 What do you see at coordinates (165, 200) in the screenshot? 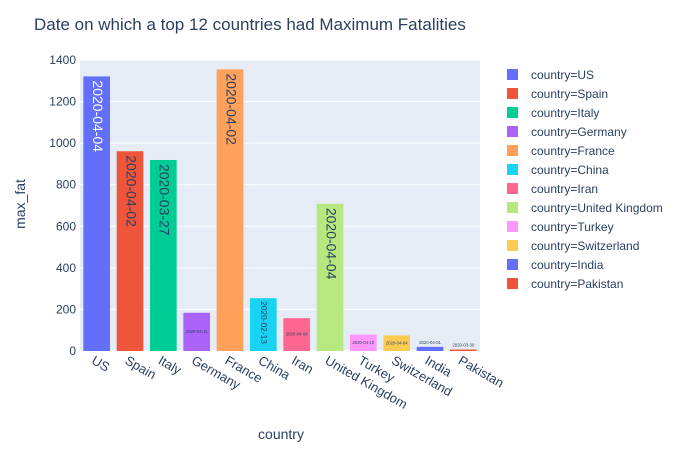
I see `bar-date-label: 2020-03-27` at bounding box center [165, 200].